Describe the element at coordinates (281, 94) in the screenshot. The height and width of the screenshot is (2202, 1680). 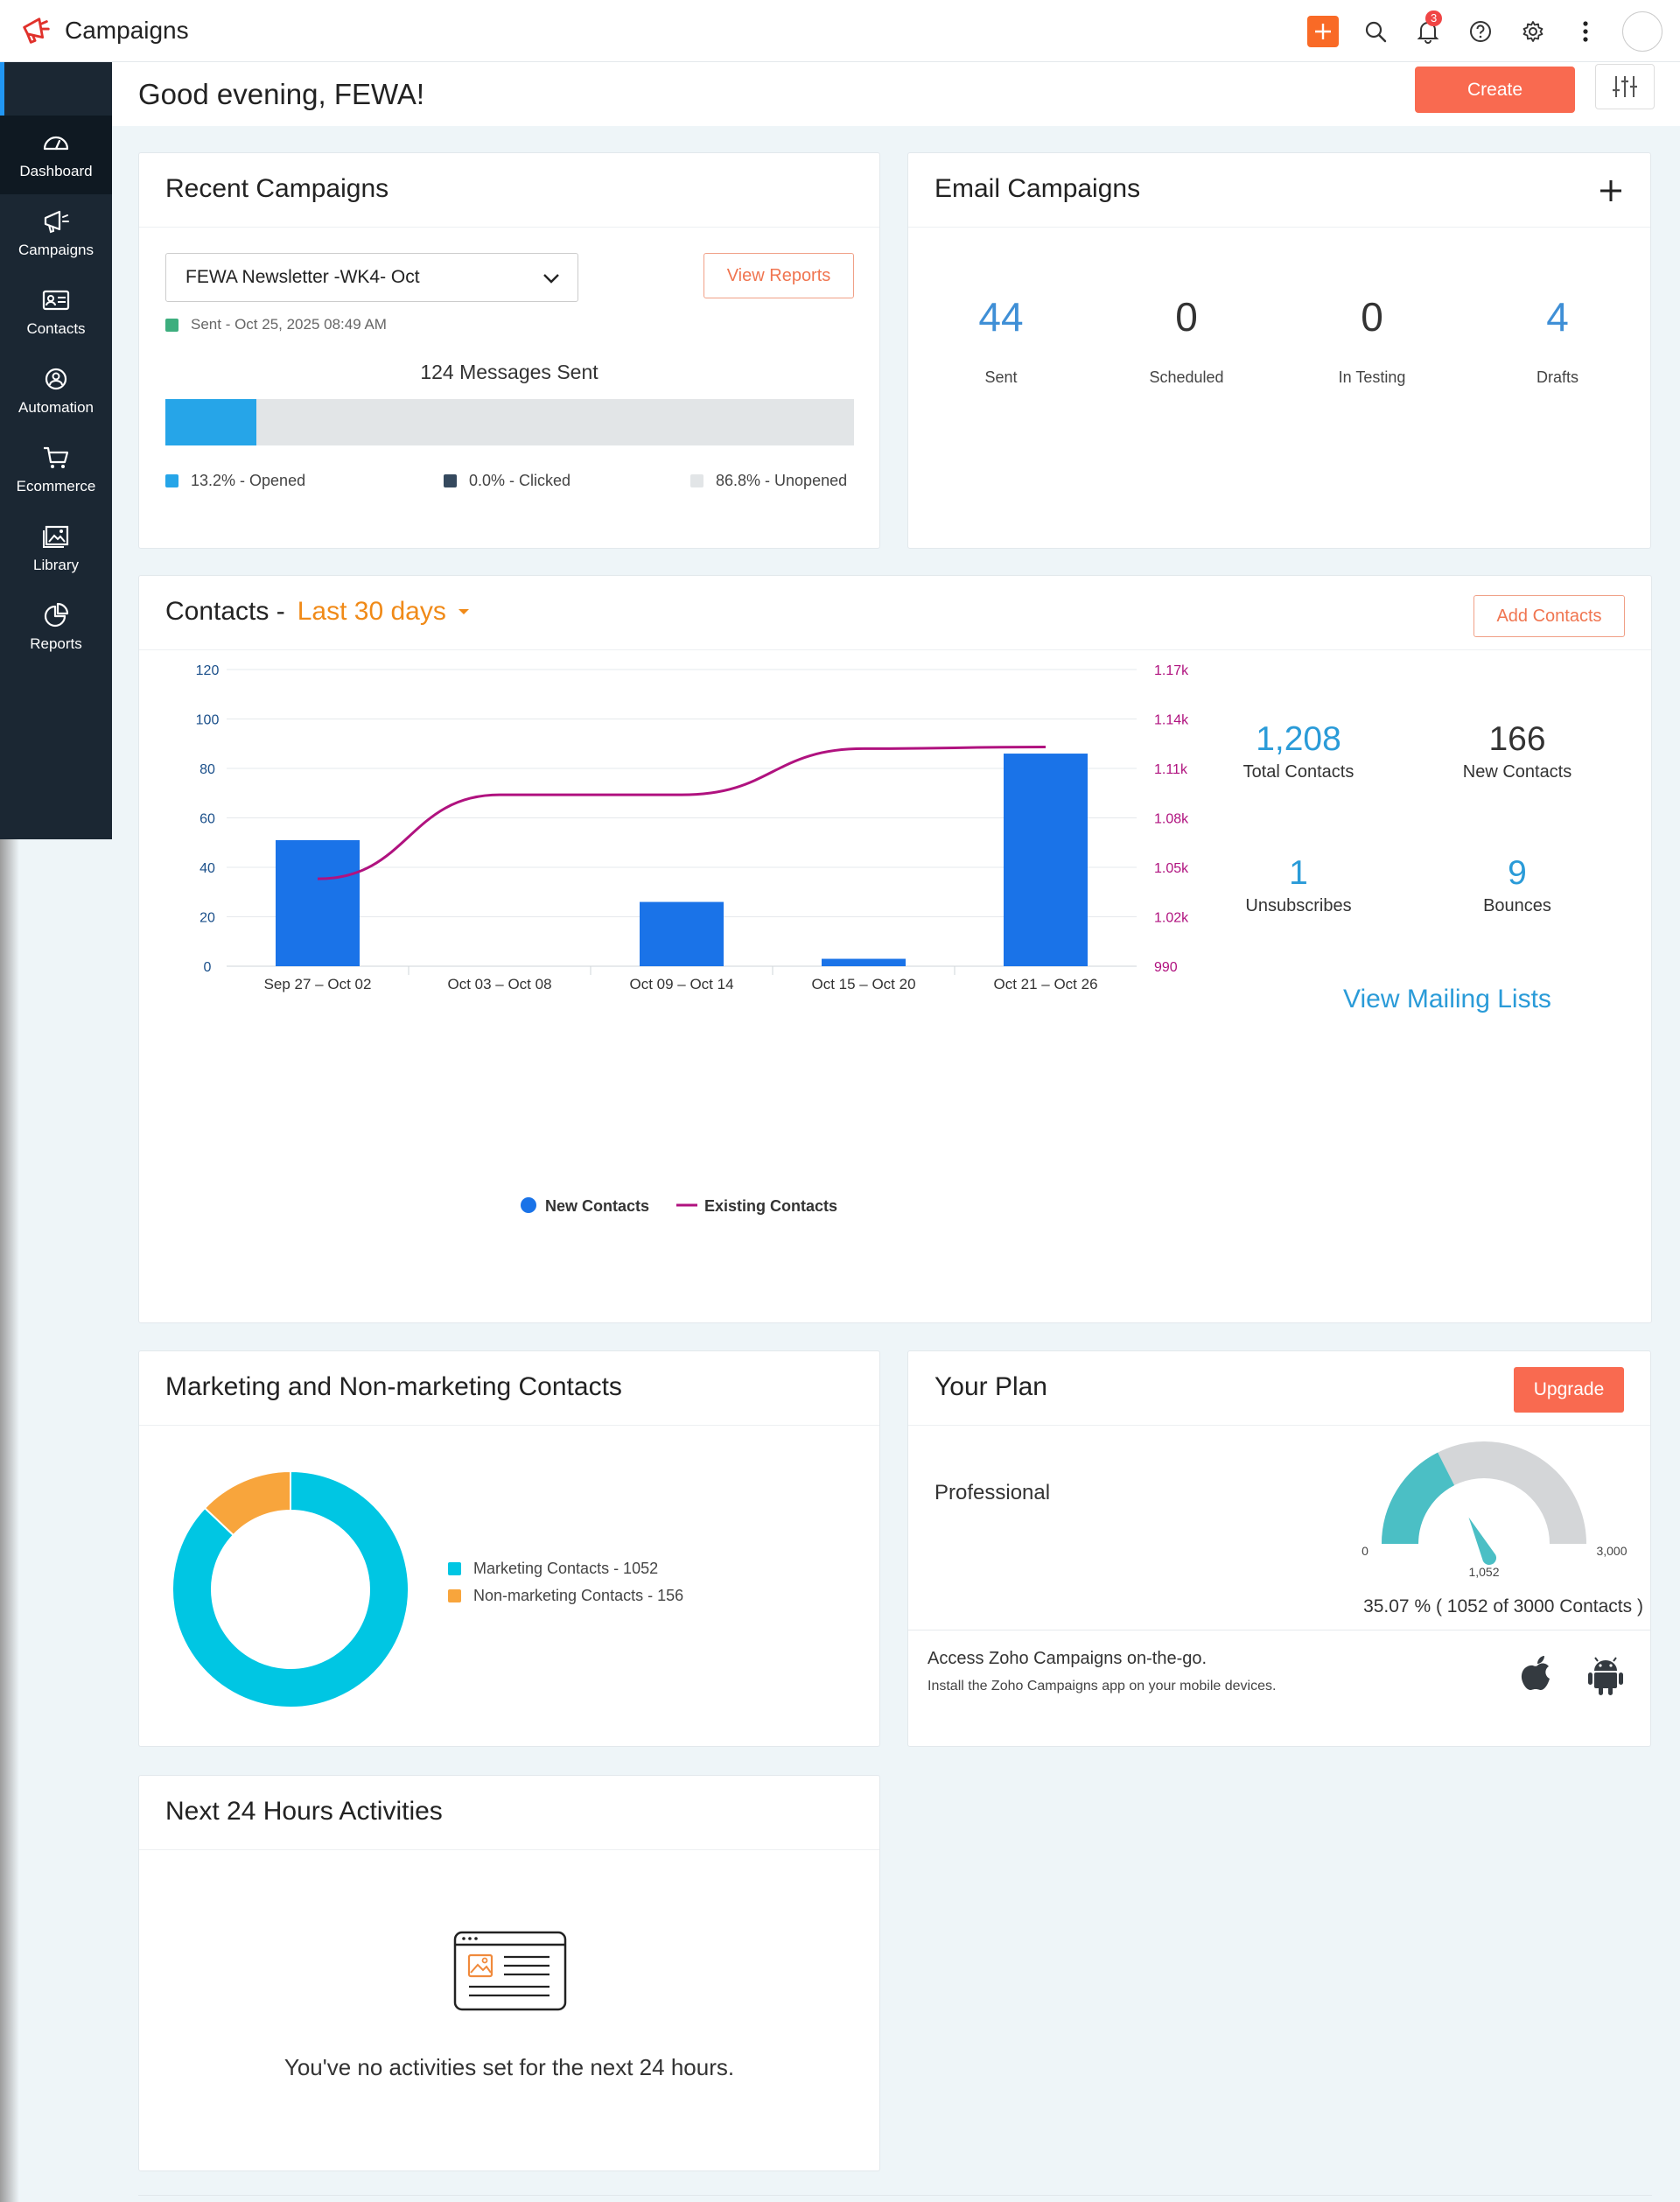
I see `greeting-text: Good evening, FEWA!` at that location.